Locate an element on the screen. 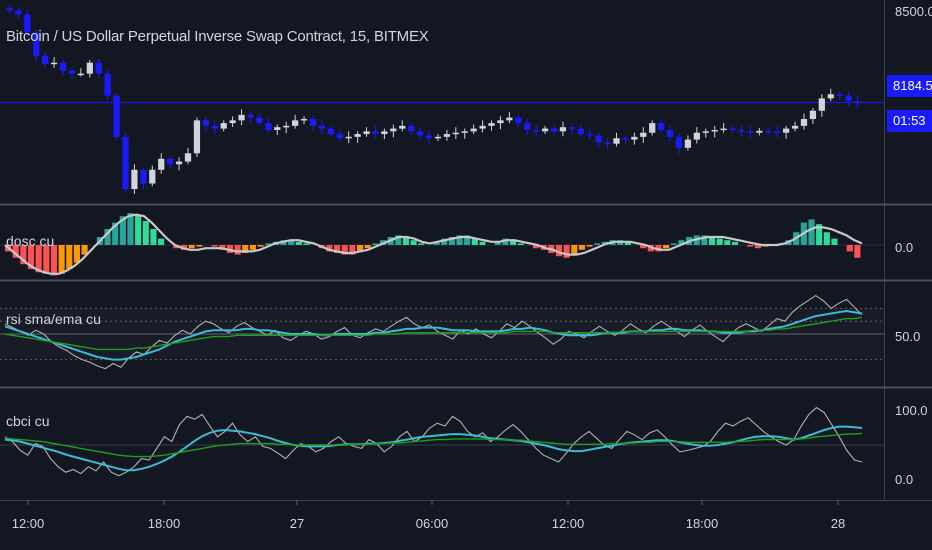 This screenshot has width=932, height=550. time-tick-1200-b: 12:00 is located at coordinates (568, 523).